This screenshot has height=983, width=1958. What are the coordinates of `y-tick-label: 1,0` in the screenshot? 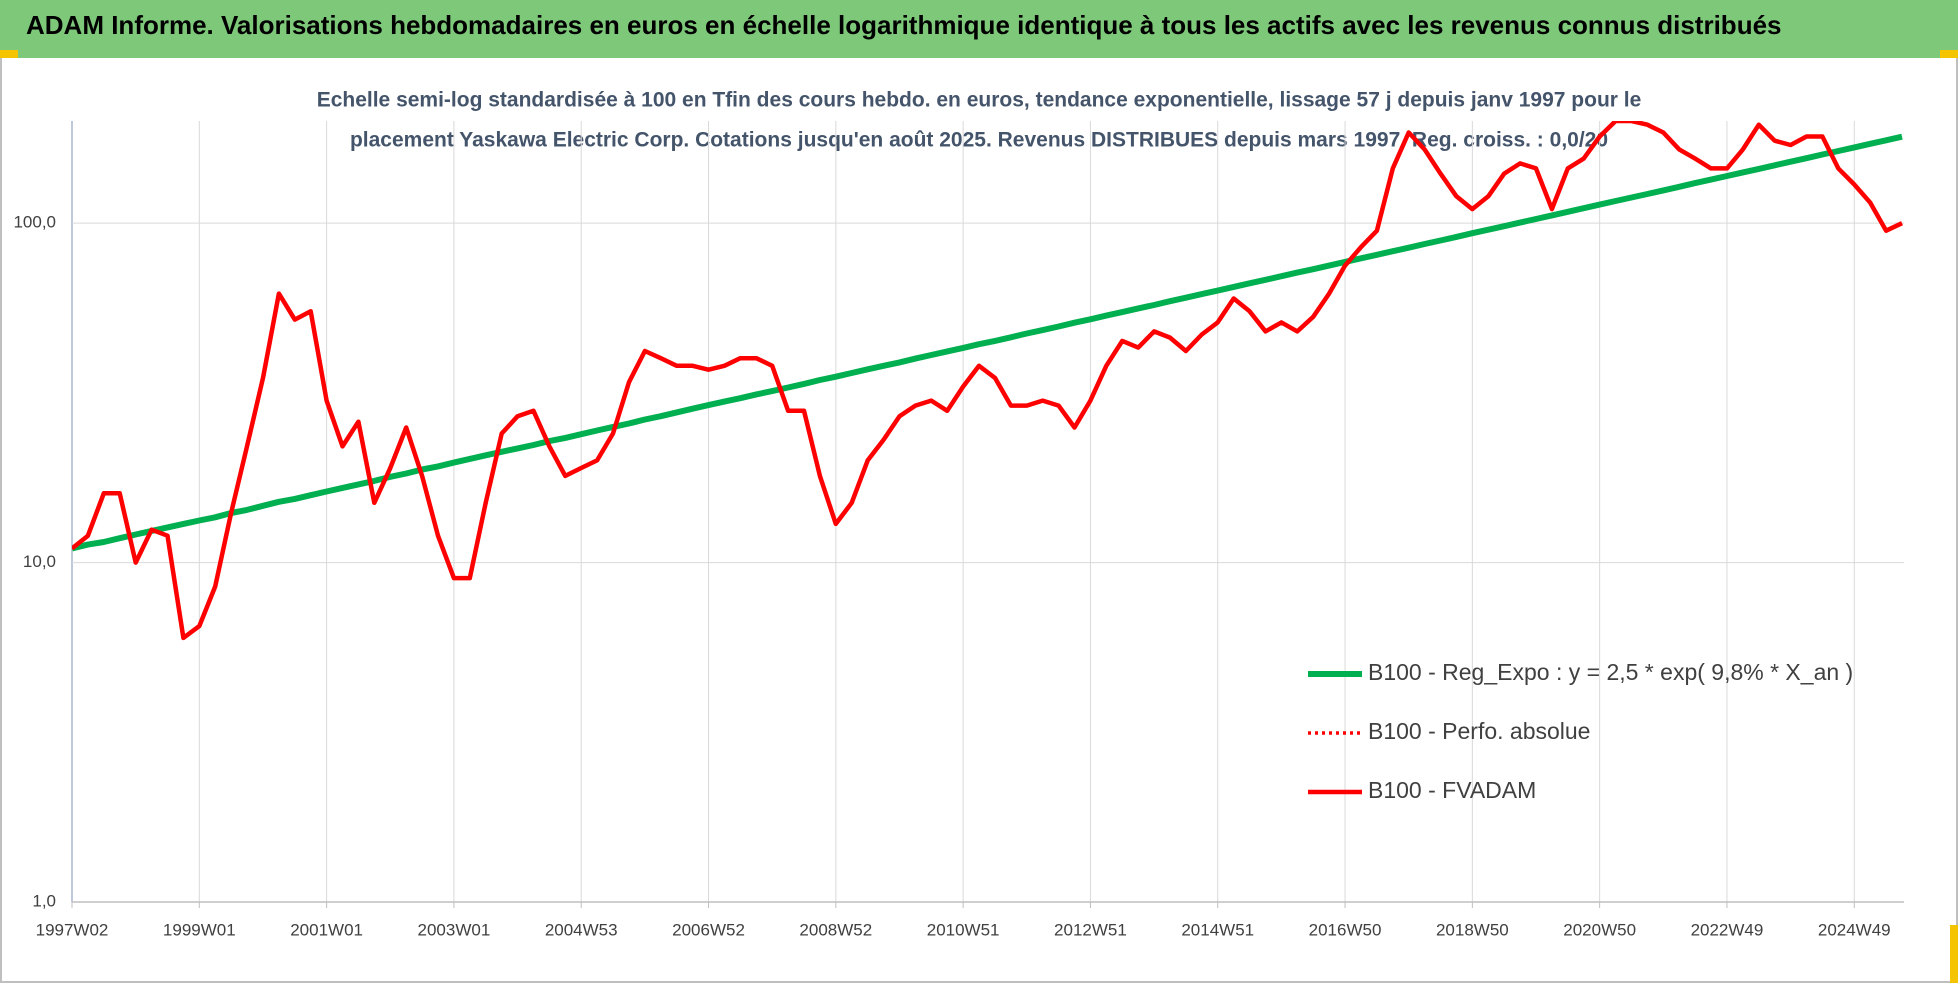 It's located at (44, 900).